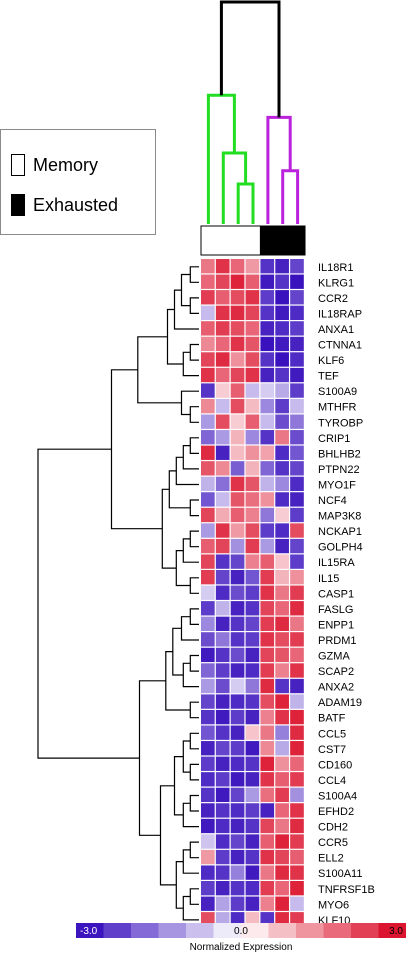  Describe the element at coordinates (339, 454) in the screenshot. I see `gene-label: BHLHB2` at that location.